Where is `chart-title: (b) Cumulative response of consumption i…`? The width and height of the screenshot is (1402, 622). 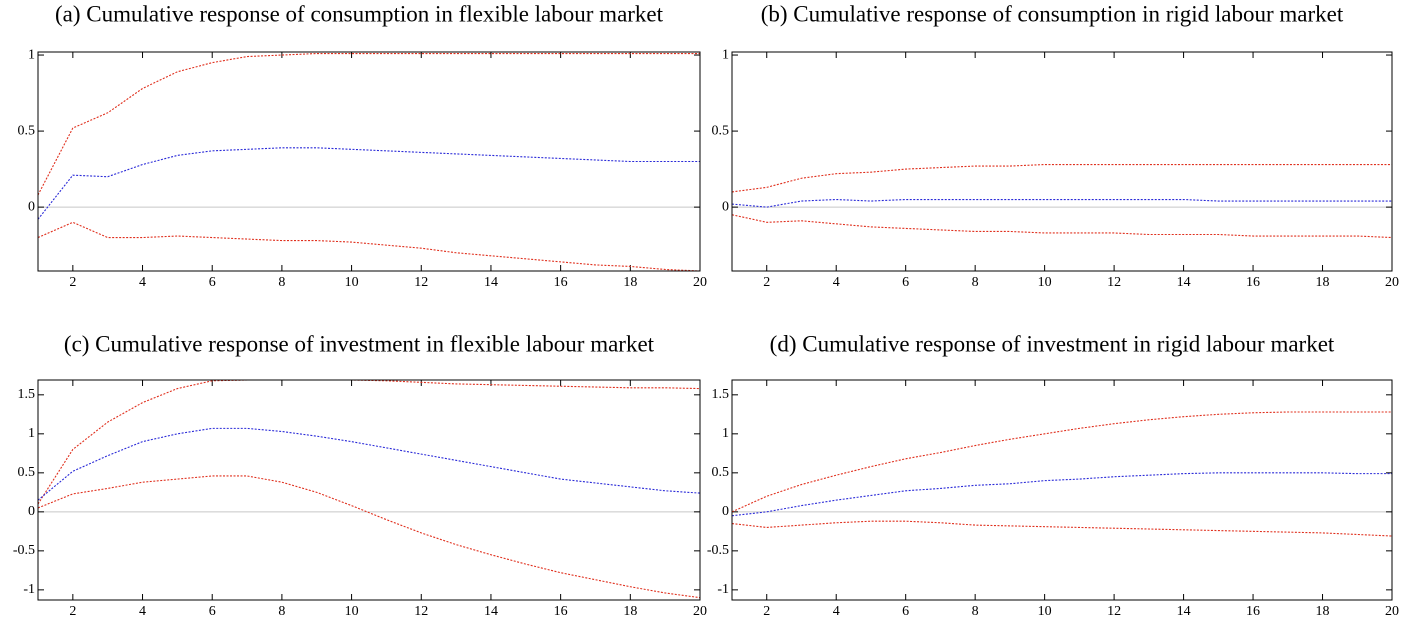 chart-title: (b) Cumulative response of consumption i… is located at coordinates (1052, 13).